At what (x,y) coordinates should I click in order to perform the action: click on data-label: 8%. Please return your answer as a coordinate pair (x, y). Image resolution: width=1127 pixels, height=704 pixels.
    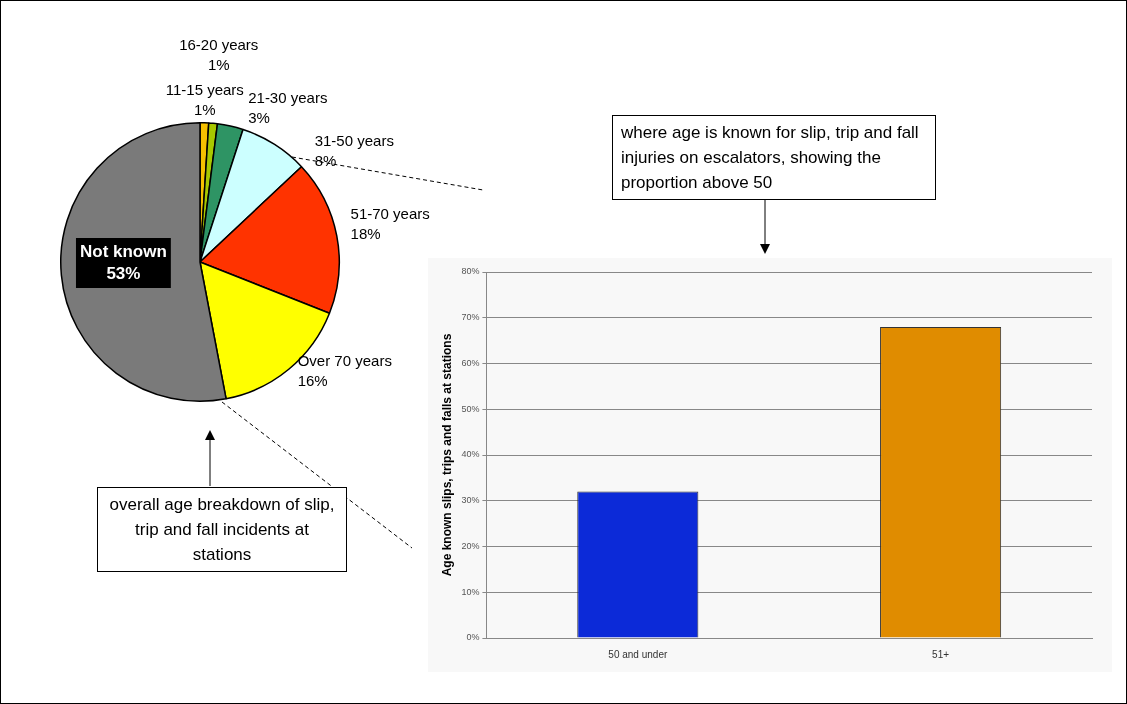
    Looking at the image, I should click on (325, 161).